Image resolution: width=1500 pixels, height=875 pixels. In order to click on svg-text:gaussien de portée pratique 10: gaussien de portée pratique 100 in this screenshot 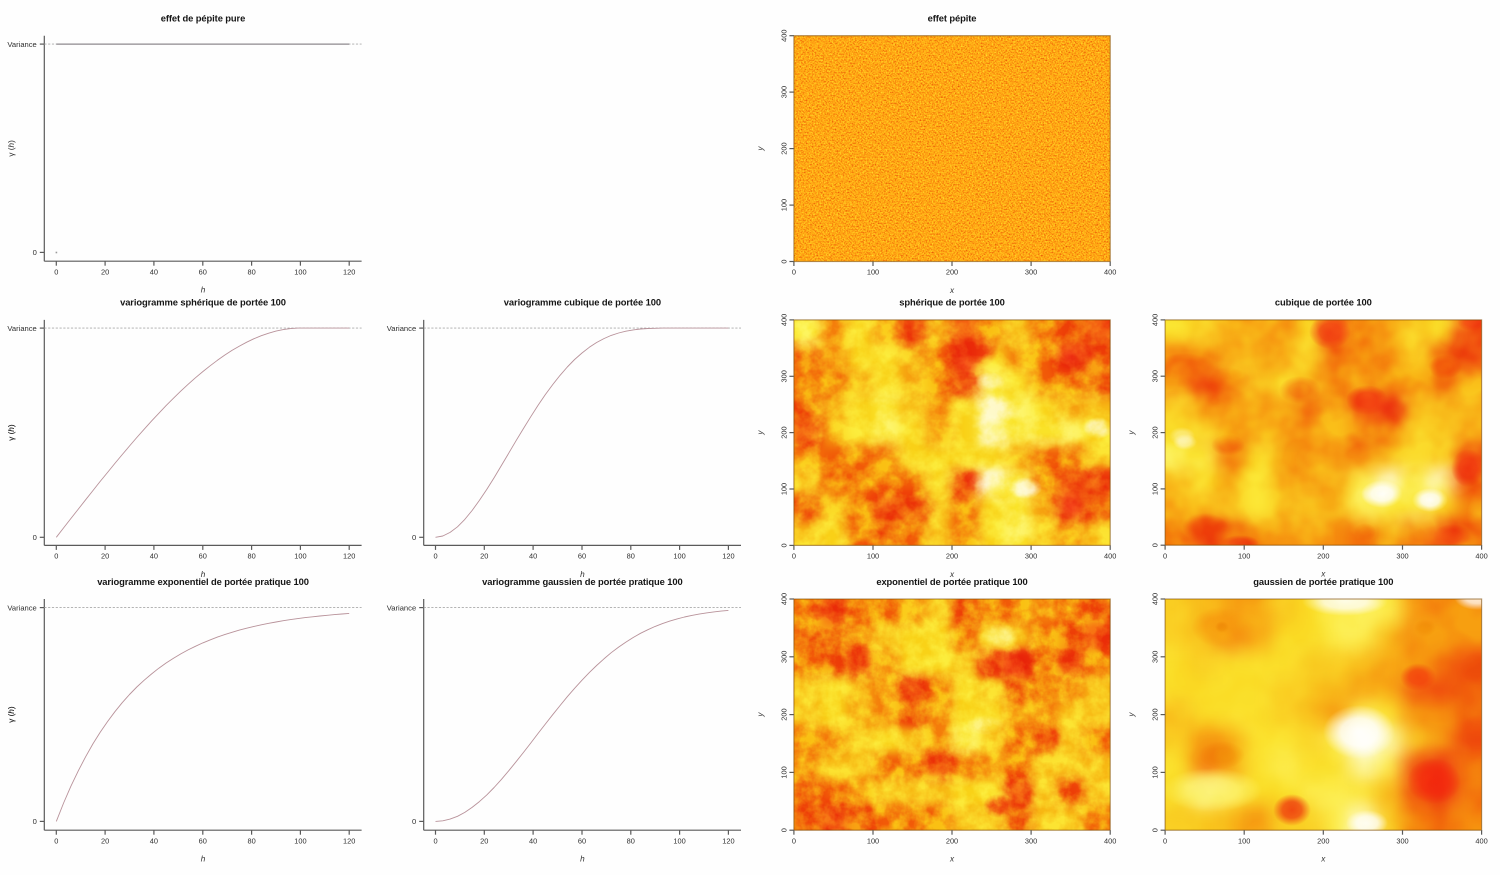, I will do `click(1323, 581)`.